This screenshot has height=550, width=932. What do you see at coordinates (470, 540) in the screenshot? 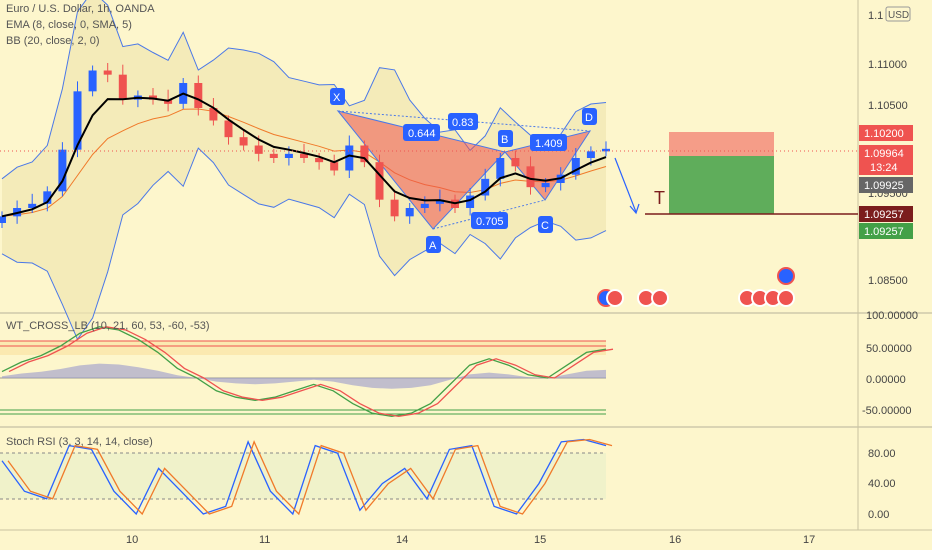
I see `time-axis: 10 11 14 15 16 17` at bounding box center [470, 540].